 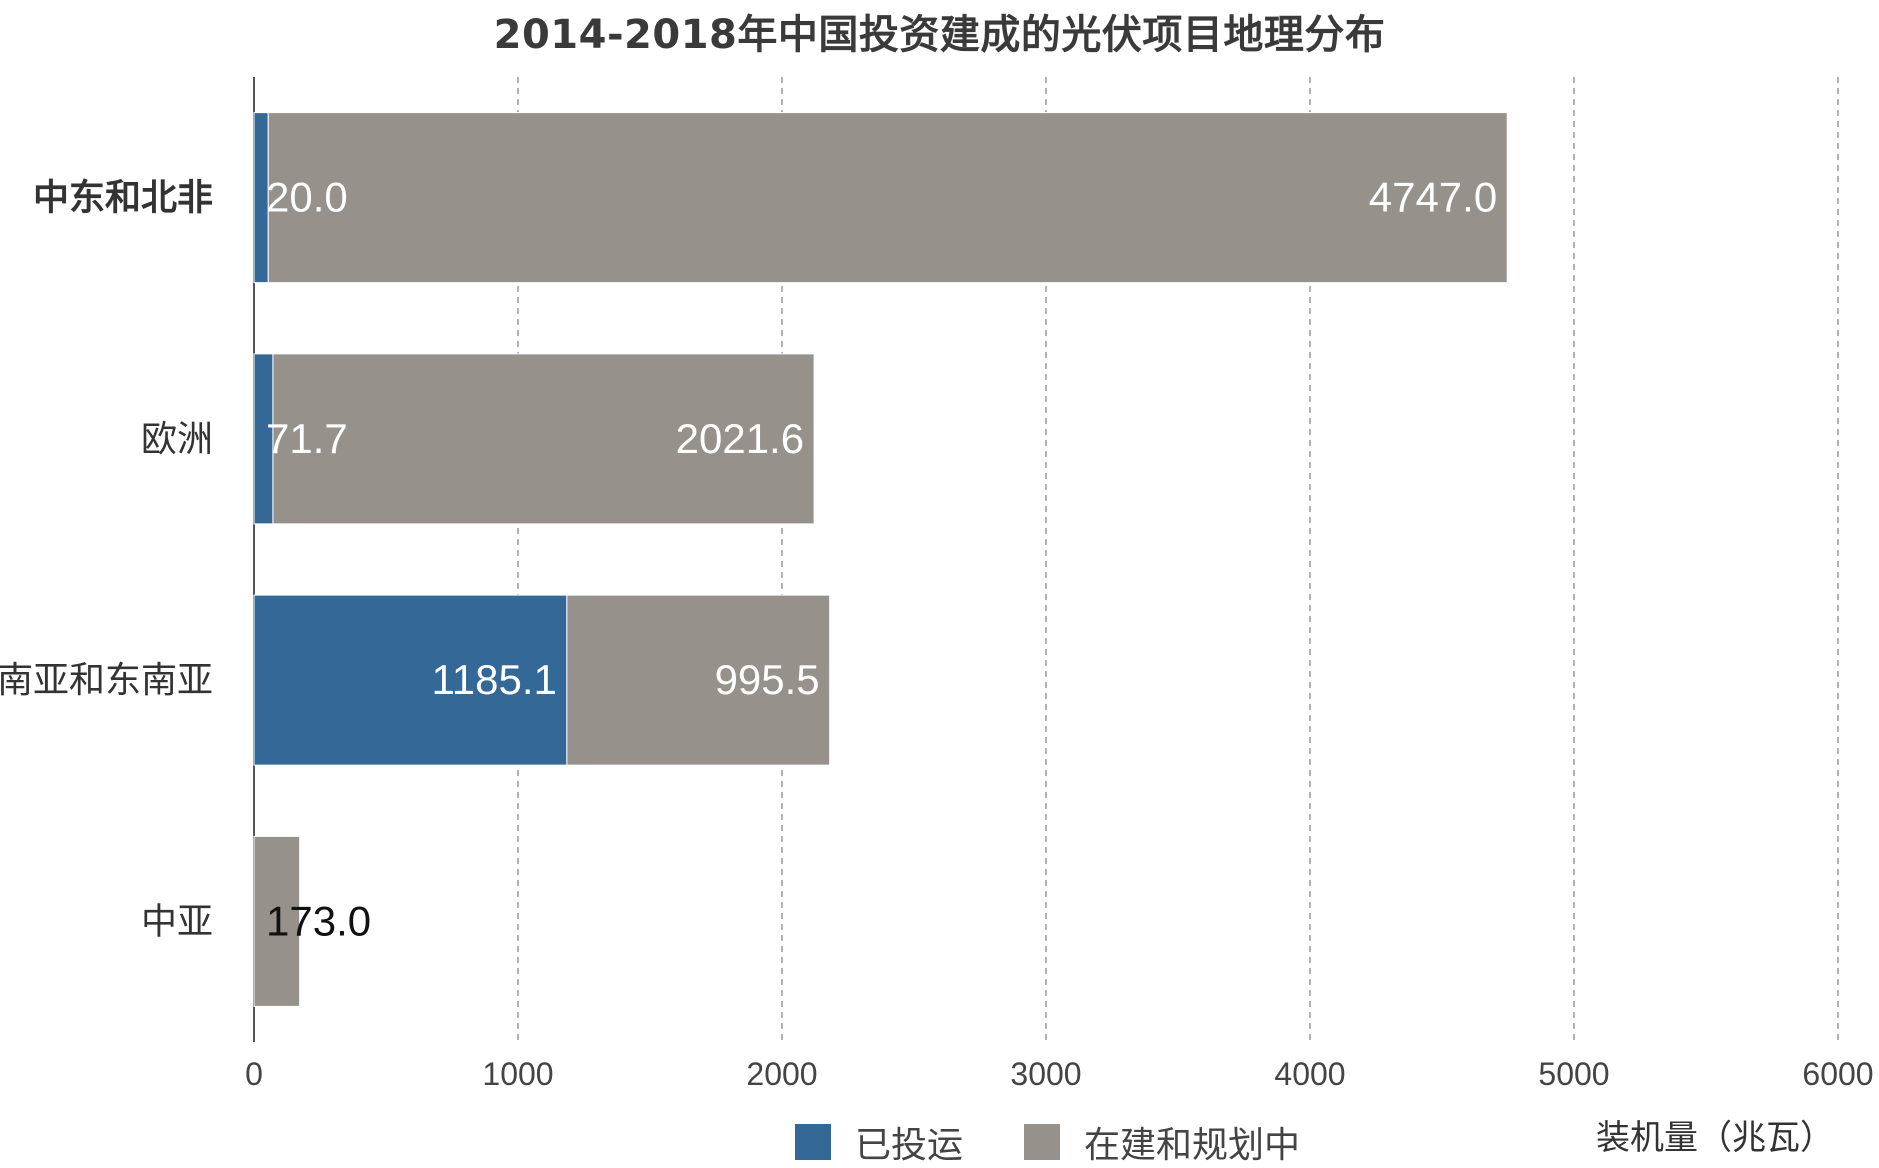 I want to click on legend-item-operational: 已投运, so click(x=879, y=1144).